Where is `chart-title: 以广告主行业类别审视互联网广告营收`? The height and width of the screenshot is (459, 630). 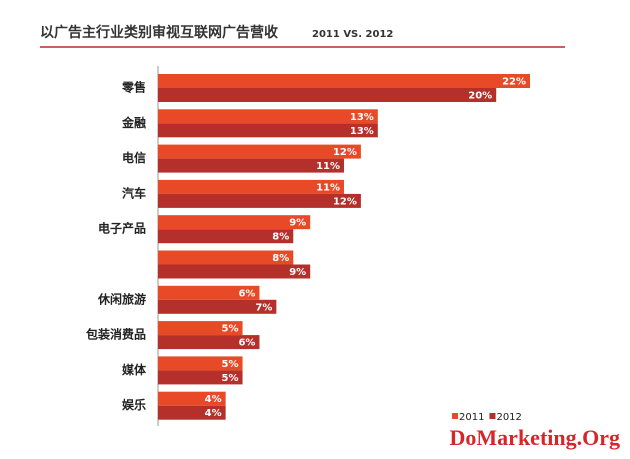 chart-title: 以广告主行业类别审视互联网广告营收 is located at coordinates (159, 32).